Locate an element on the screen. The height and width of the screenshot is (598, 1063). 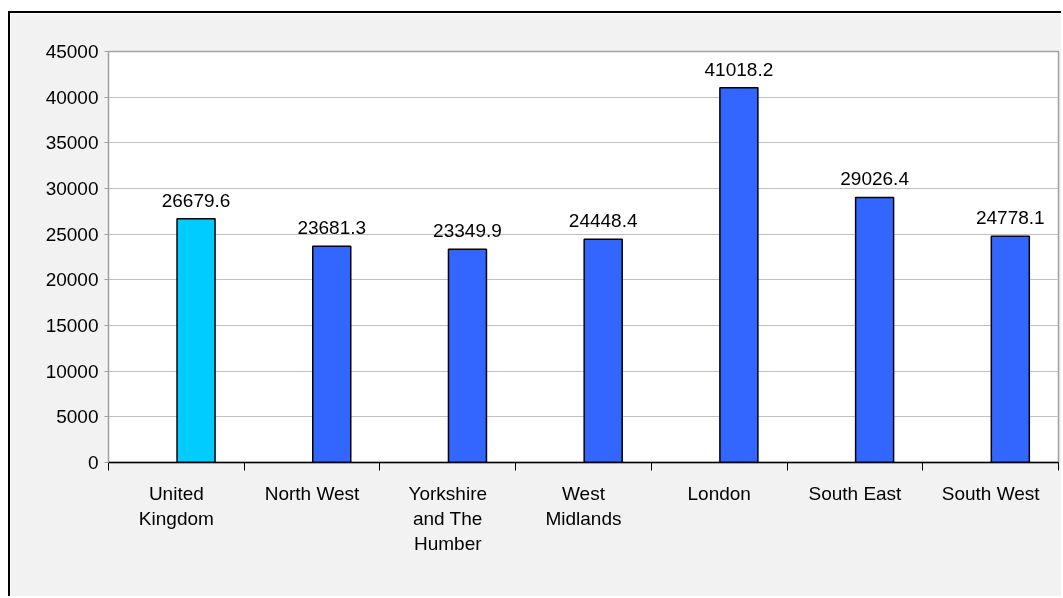
y-tick-label: 25000 is located at coordinates (72, 234).